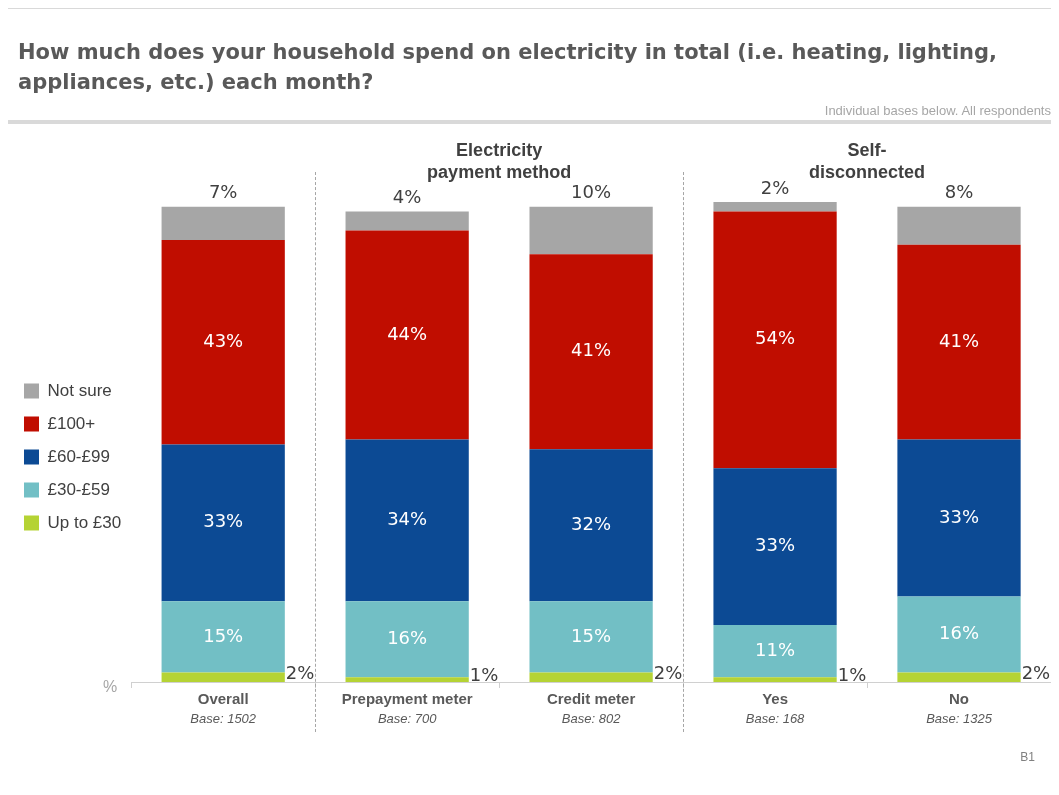  What do you see at coordinates (79, 390) in the screenshot?
I see `legend-label: Not sure` at bounding box center [79, 390].